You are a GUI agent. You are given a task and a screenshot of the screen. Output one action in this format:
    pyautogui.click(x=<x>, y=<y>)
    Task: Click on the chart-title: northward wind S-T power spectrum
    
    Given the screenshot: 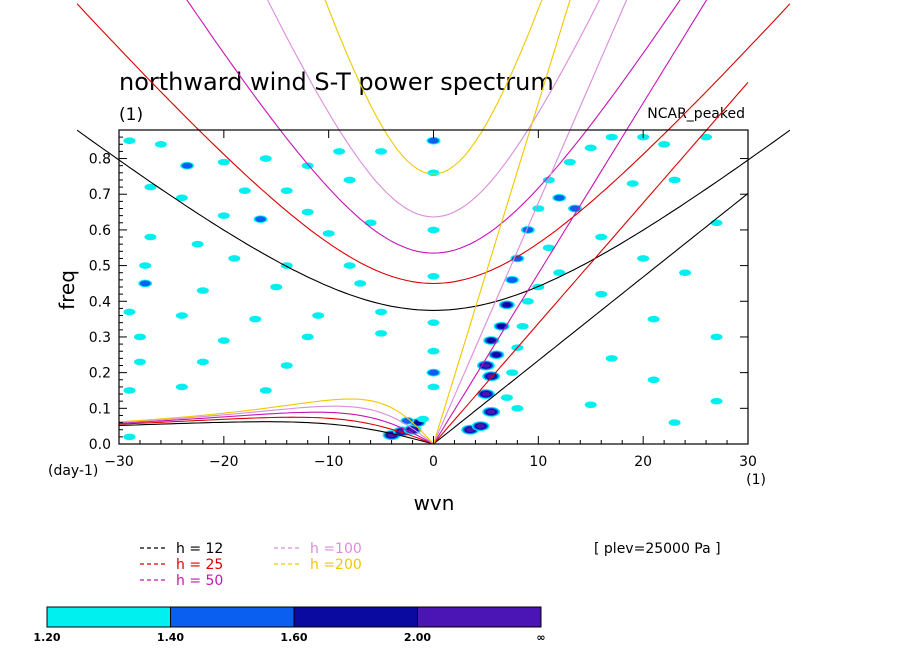 What is the action you would take?
    pyautogui.click(x=336, y=82)
    